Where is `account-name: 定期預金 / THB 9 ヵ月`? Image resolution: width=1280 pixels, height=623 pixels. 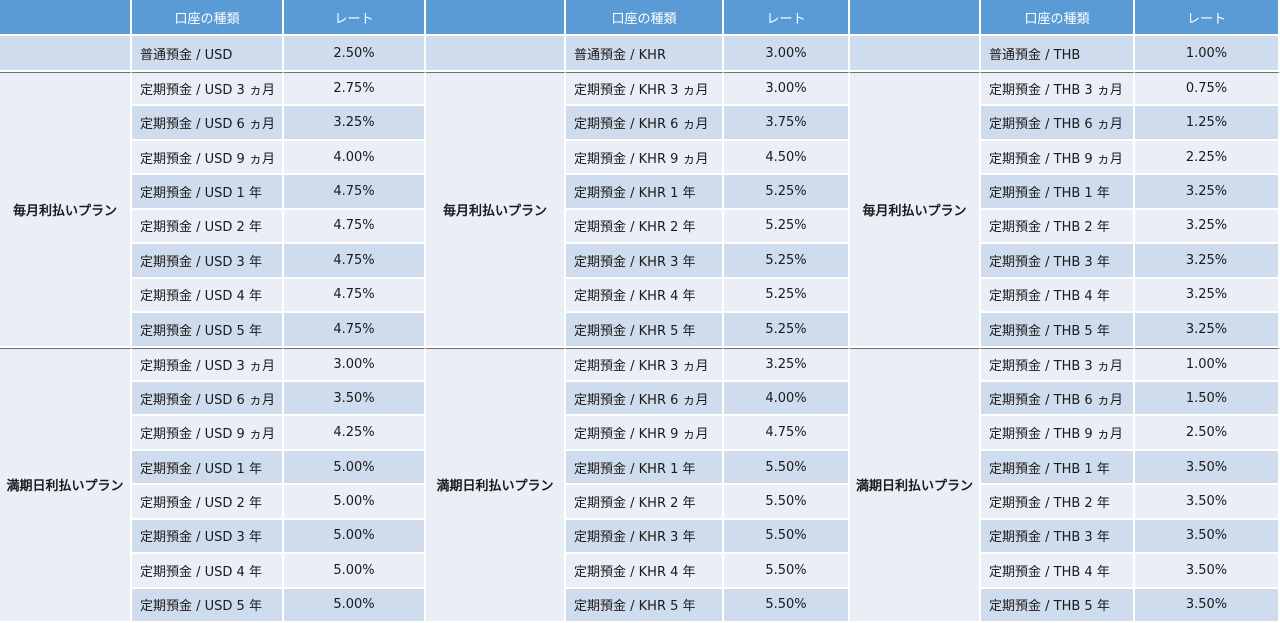
account-name: 定期預金 / THB 9 ヵ月 is located at coordinates (1058, 433).